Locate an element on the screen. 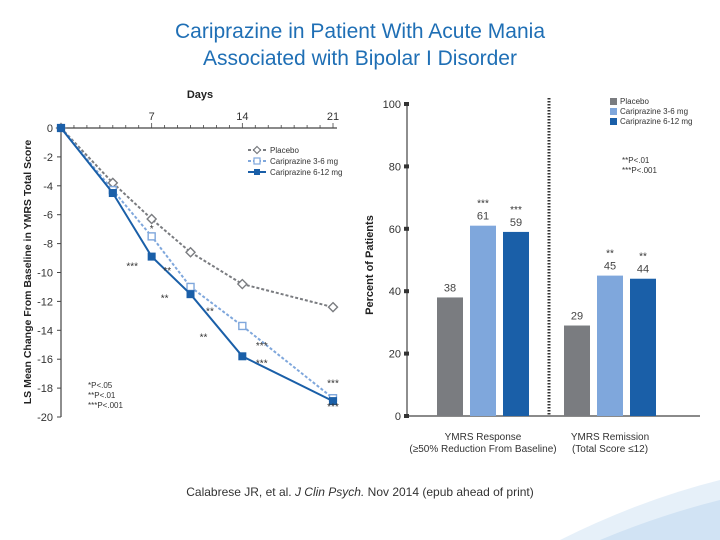 The image size is (720, 540). line-y-tick-label: -18 is located at coordinates (45, 389).